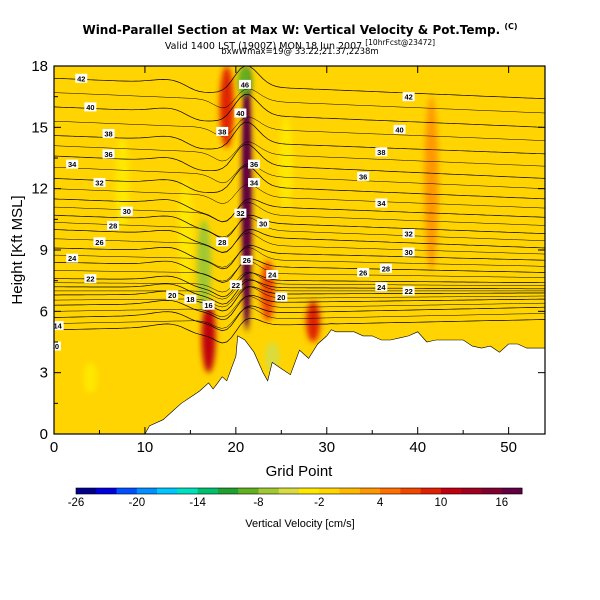 Image resolution: width=600 pixels, height=600 pixels. I want to click on contour-label-24: 26, so click(247, 260).